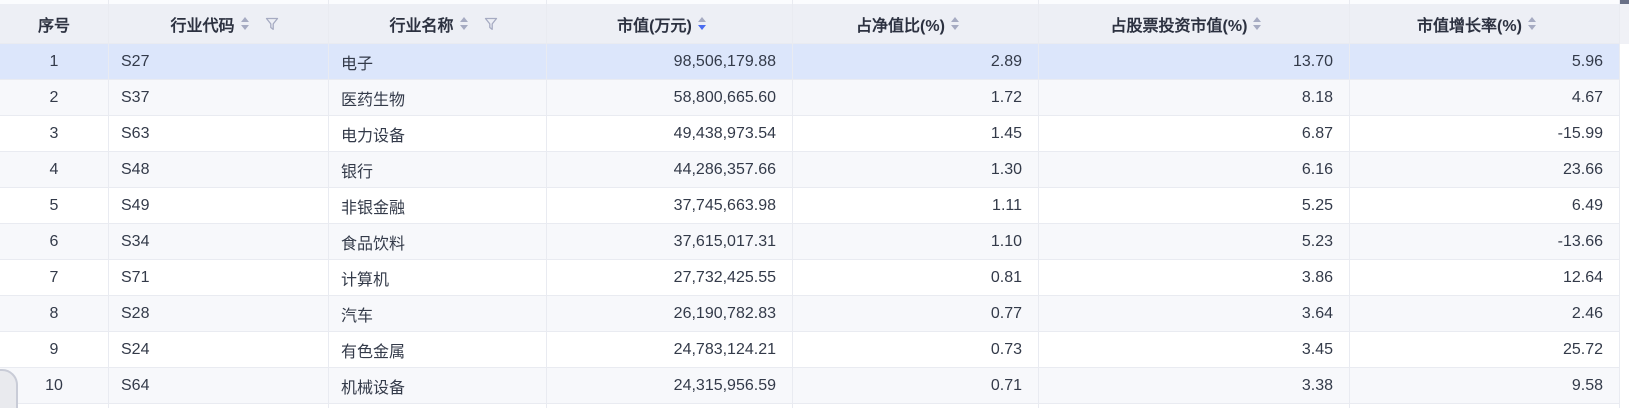 The height and width of the screenshot is (408, 1629). What do you see at coordinates (916, 134) in the screenshot?
I see `cell-pct-net-value: 1.45` at bounding box center [916, 134].